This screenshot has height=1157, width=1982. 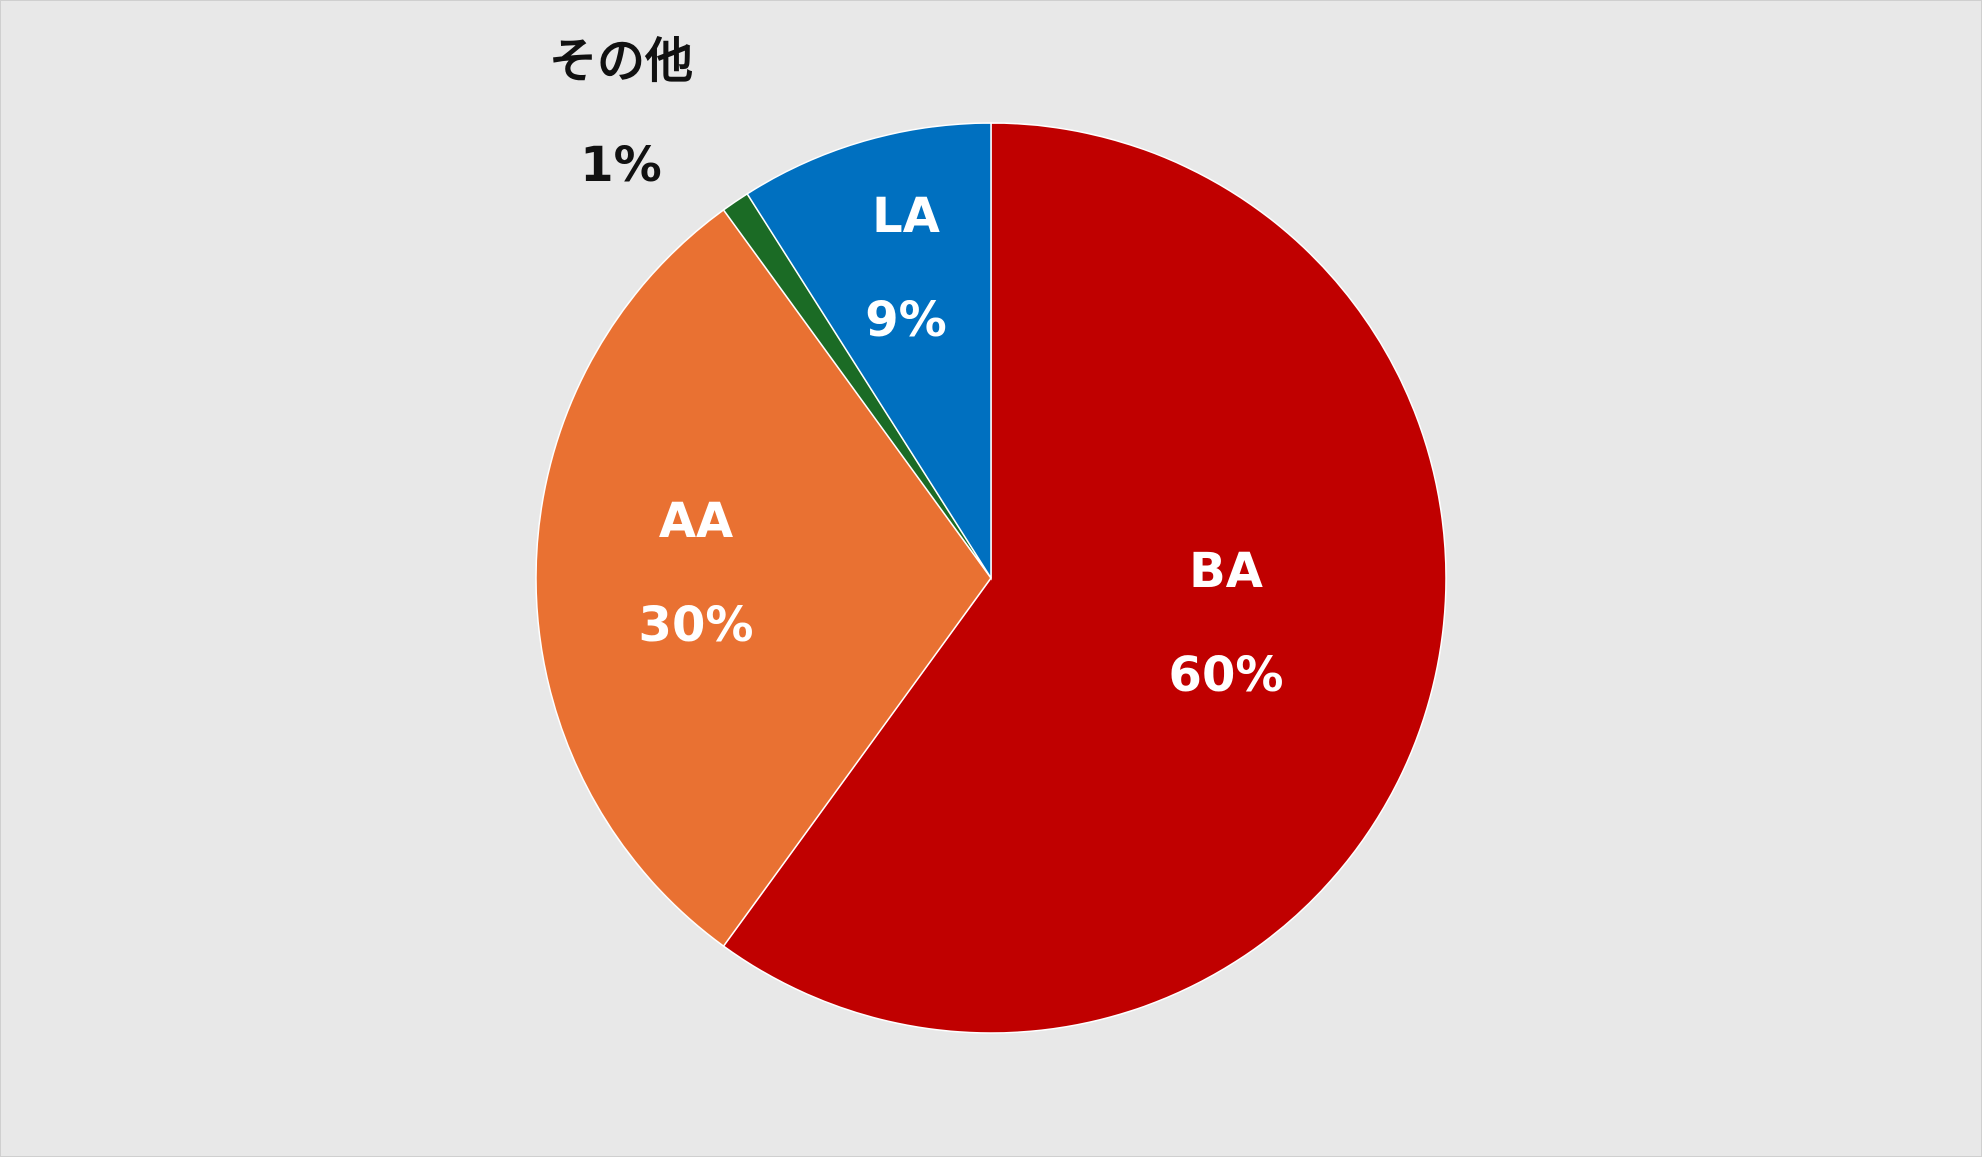 I want to click on slice-value-label-3: 9%, so click(x=906, y=320).